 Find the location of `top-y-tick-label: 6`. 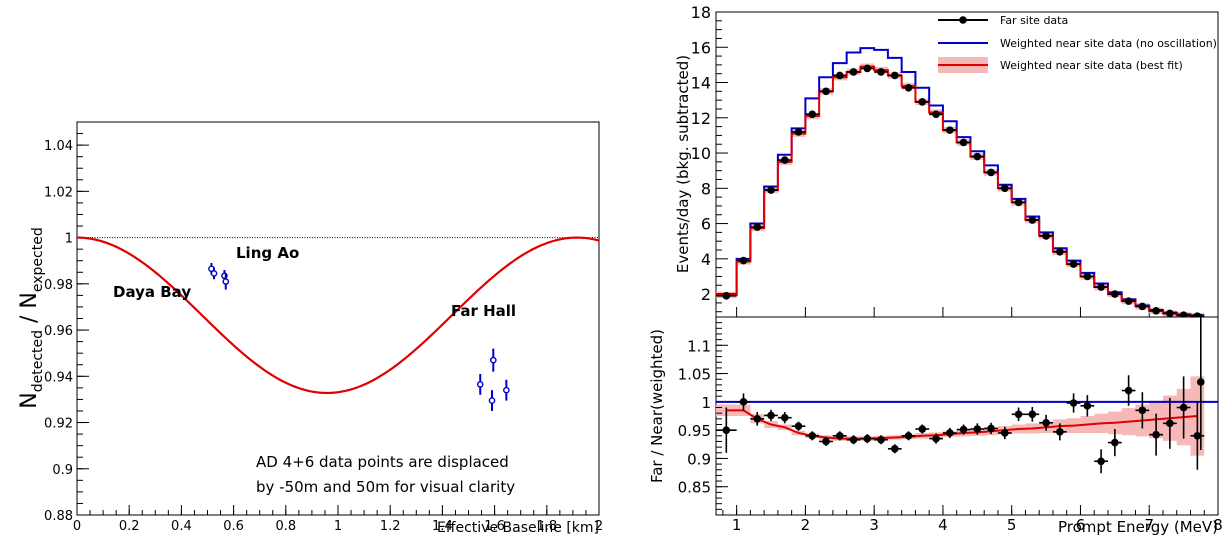

top-y-tick-label: 6 is located at coordinates (706, 224).